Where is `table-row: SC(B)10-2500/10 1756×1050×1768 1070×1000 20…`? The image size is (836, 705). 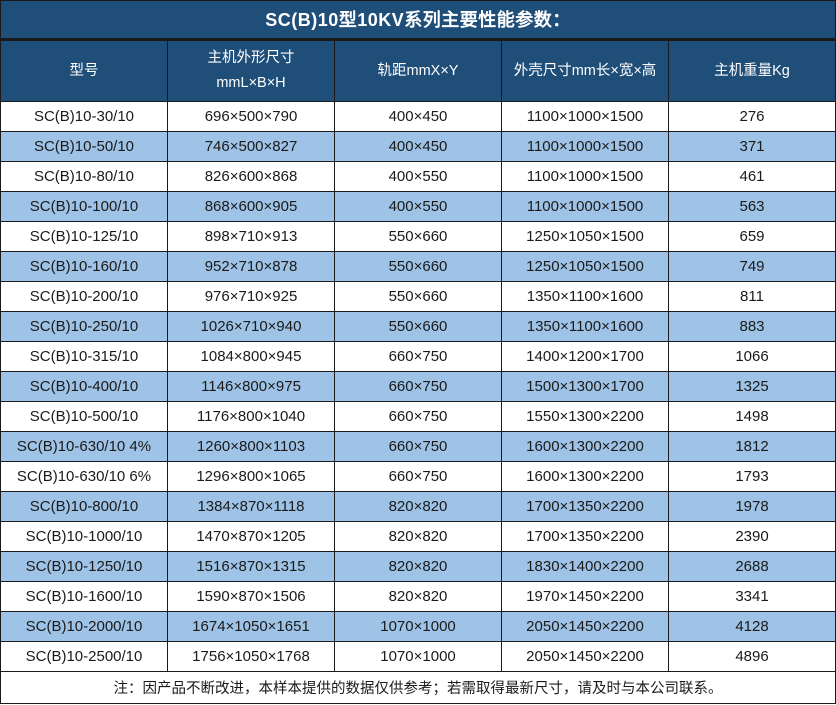 table-row: SC(B)10-2500/10 1756×1050×1768 1070×1000 20… is located at coordinates (418, 656).